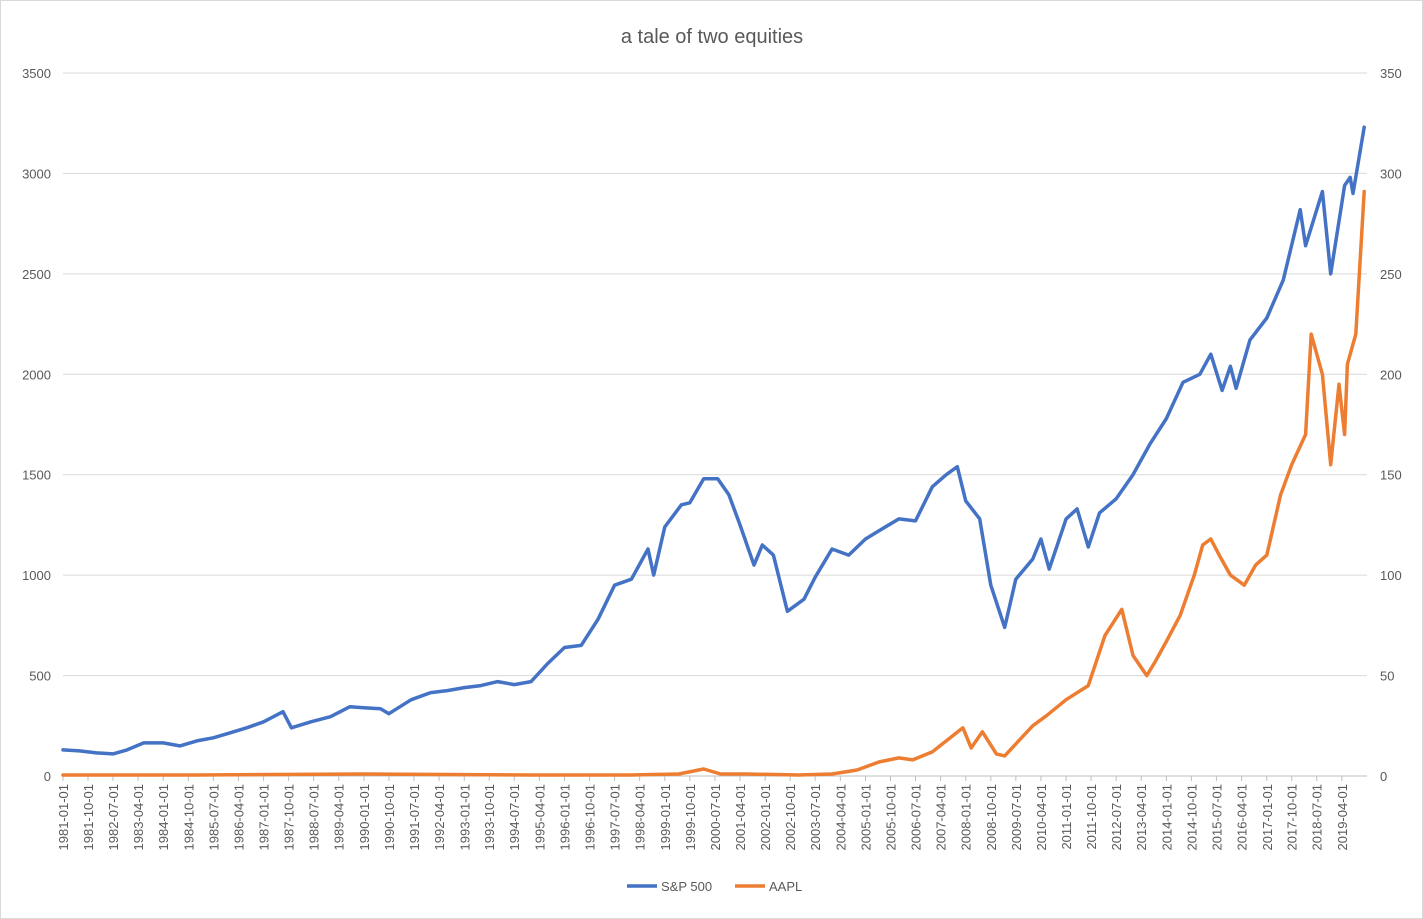 This screenshot has width=1423, height=919. What do you see at coordinates (464, 817) in the screenshot?
I see `x-tick-label: 1993-01-01` at bounding box center [464, 817].